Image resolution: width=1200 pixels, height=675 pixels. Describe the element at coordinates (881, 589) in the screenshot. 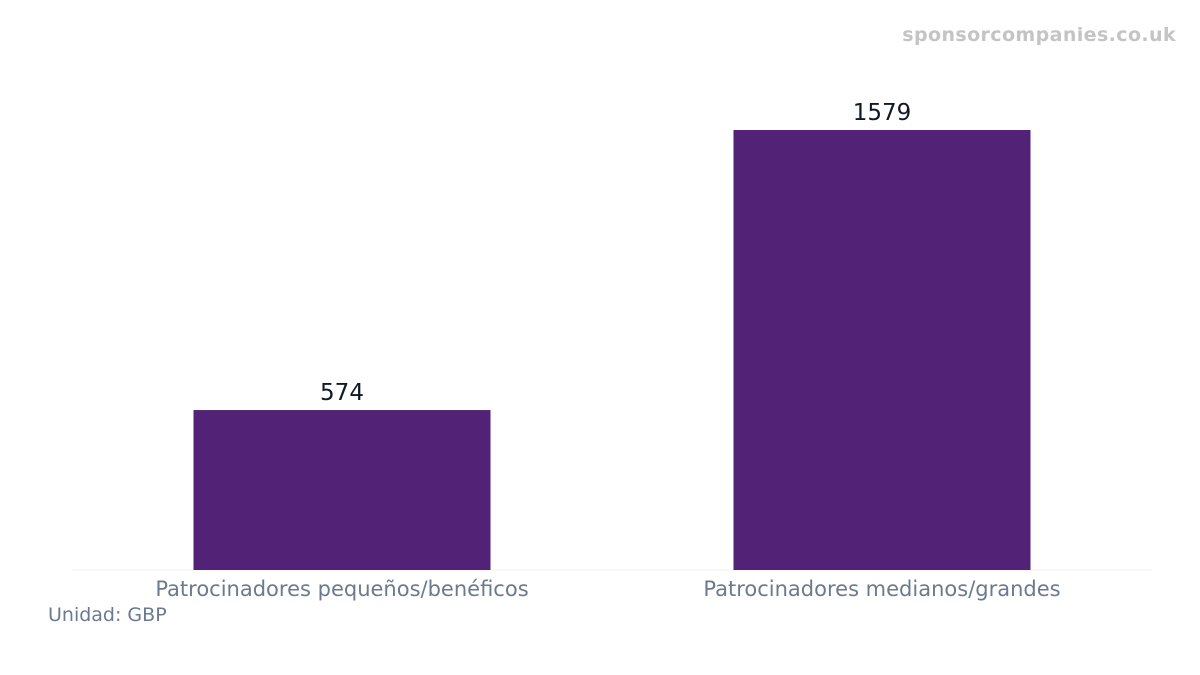

I see `x-tick-label-2: Patrocinadores medianos/grandes` at that location.